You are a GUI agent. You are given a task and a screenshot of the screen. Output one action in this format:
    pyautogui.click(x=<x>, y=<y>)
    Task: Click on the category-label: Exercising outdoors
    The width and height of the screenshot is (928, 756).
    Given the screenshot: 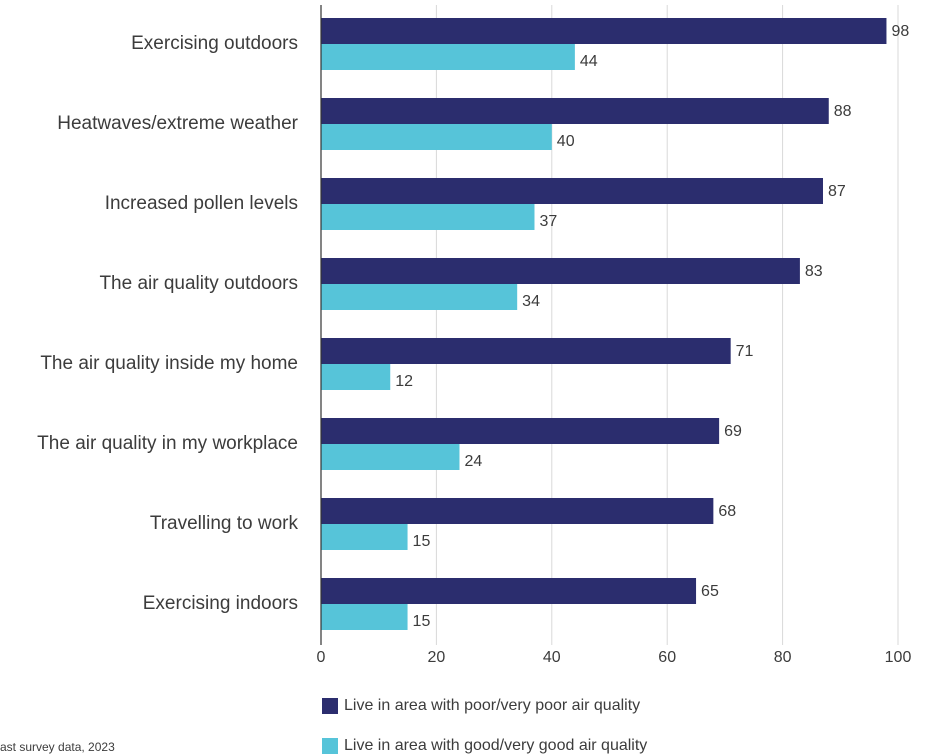 What is the action you would take?
    pyautogui.click(x=214, y=43)
    